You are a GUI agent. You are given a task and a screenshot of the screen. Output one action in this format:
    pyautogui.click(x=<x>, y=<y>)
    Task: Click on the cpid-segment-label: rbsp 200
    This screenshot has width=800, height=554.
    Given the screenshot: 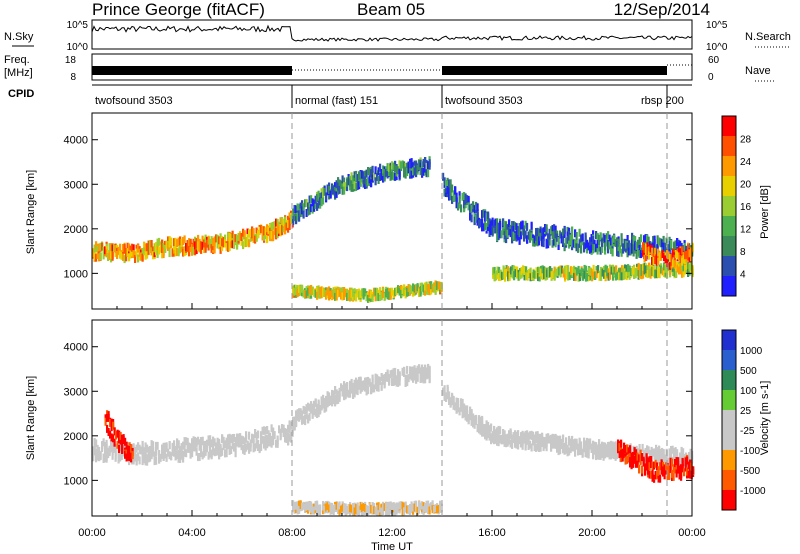 What is the action you would take?
    pyautogui.click(x=662, y=101)
    